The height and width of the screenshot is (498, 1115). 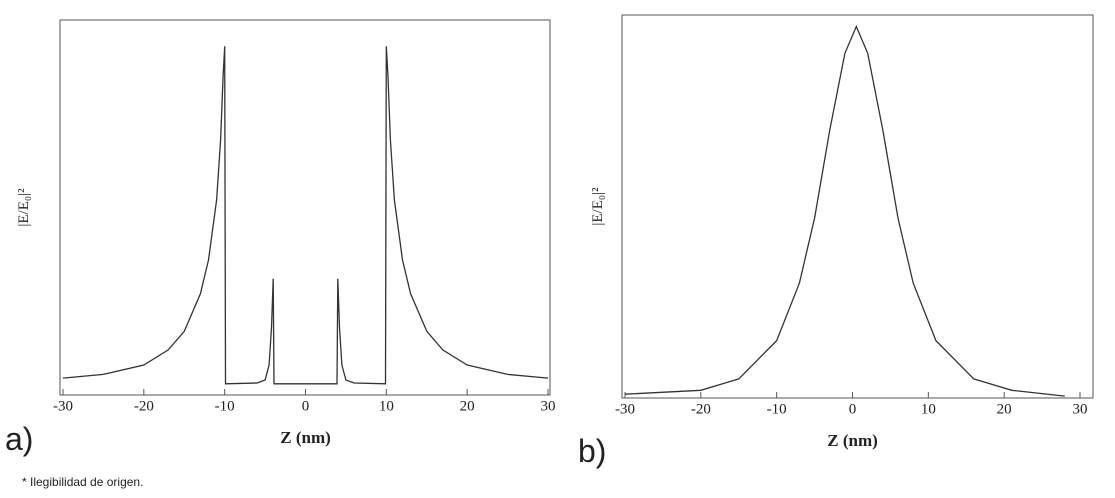 I want to click on panel-label: a), so click(x=19, y=439).